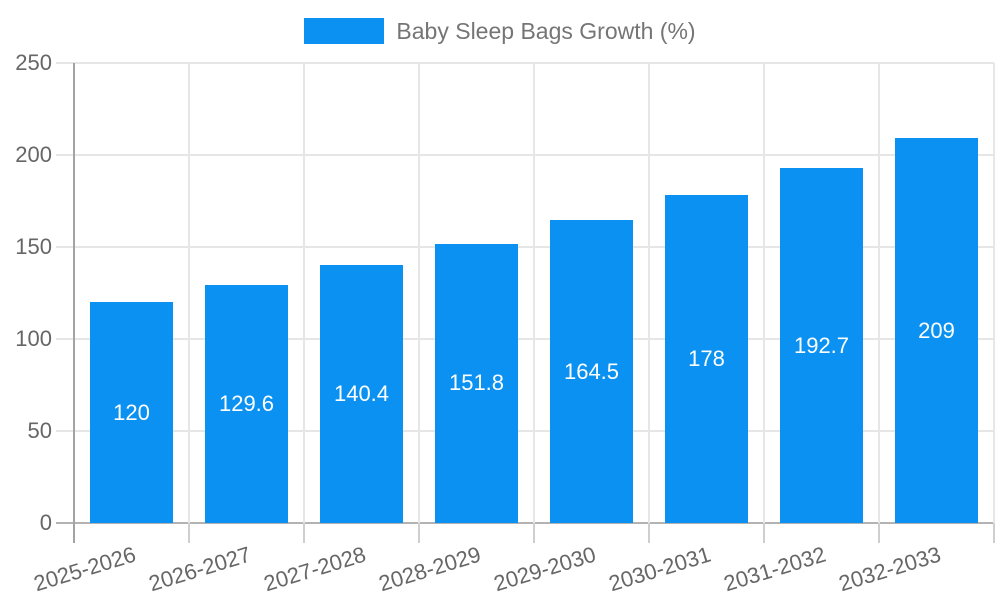  Describe the element at coordinates (33, 62) in the screenshot. I see `y-axis-tick-label: 250` at that location.